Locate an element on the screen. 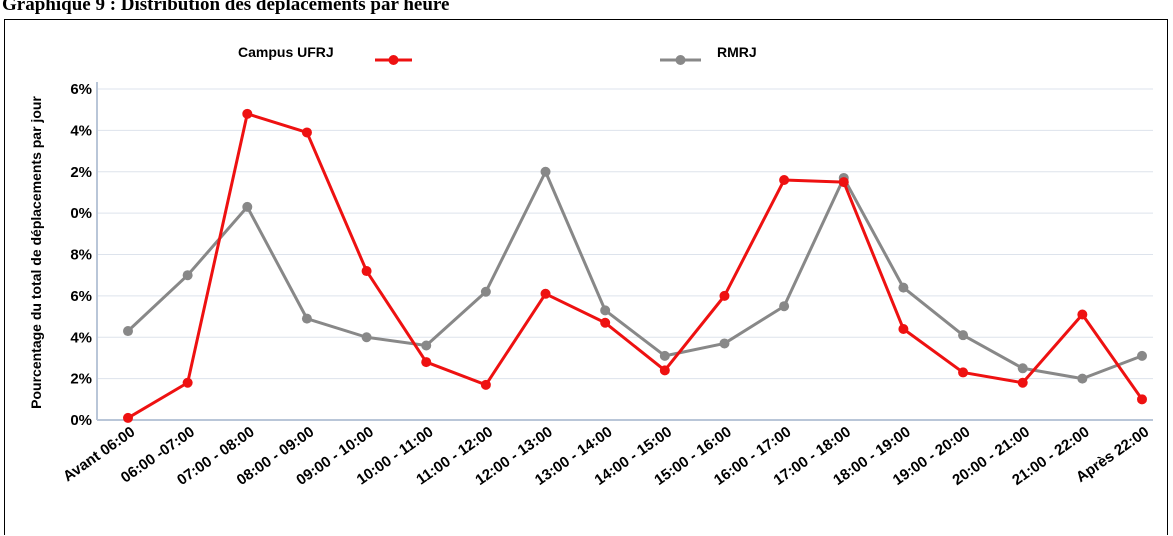 The width and height of the screenshot is (1173, 536). y-axis-ticks: 0% 2% 4% 6% 8% 0% 2% 4% 6% is located at coordinates (81, 255).